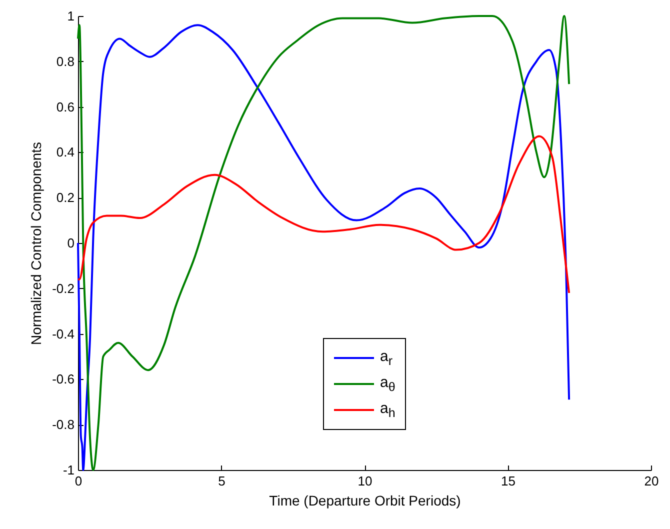 Image resolution: width=670 pixels, height=529 pixels. What do you see at coordinates (365, 481) in the screenshot?
I see `x-tick-label: 10` at bounding box center [365, 481].